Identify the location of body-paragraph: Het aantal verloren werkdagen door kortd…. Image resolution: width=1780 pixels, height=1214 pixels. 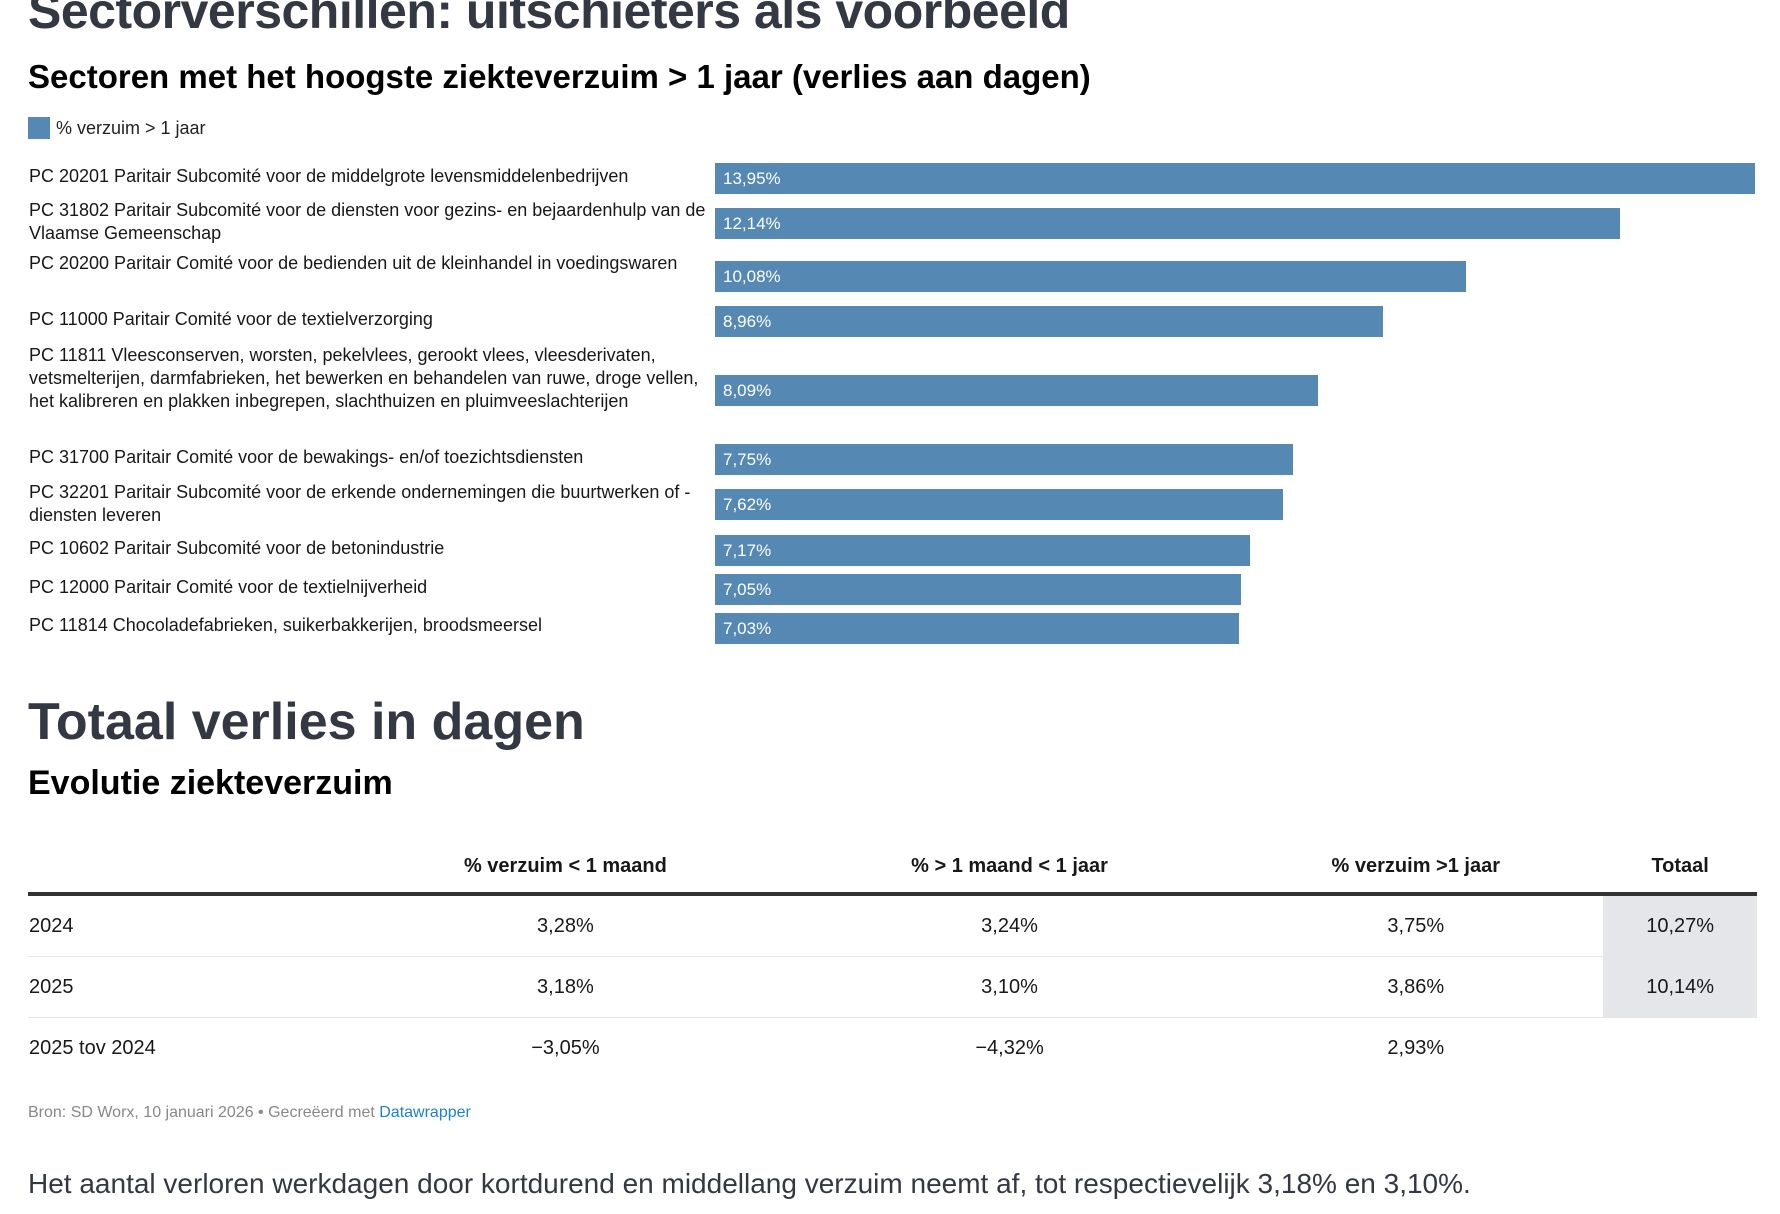
(749, 1183).